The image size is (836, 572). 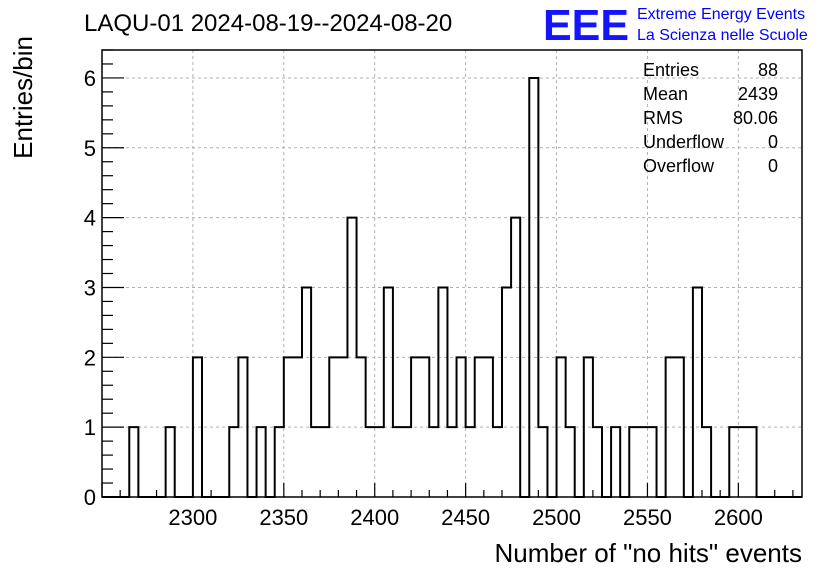 I want to click on stat-value: 88, so click(x=768, y=70).